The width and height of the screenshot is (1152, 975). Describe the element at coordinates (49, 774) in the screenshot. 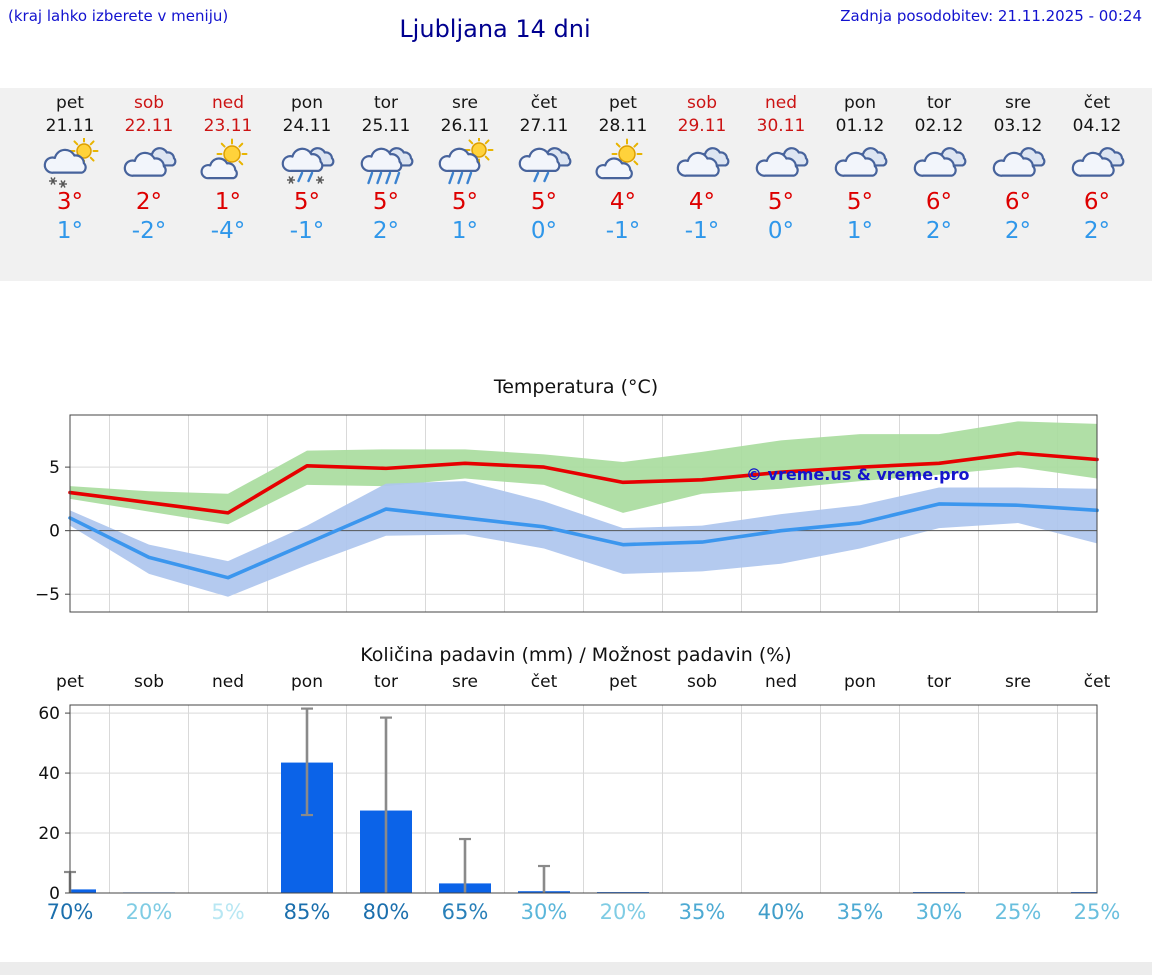

I see `precip-ytick-label: 40` at that location.